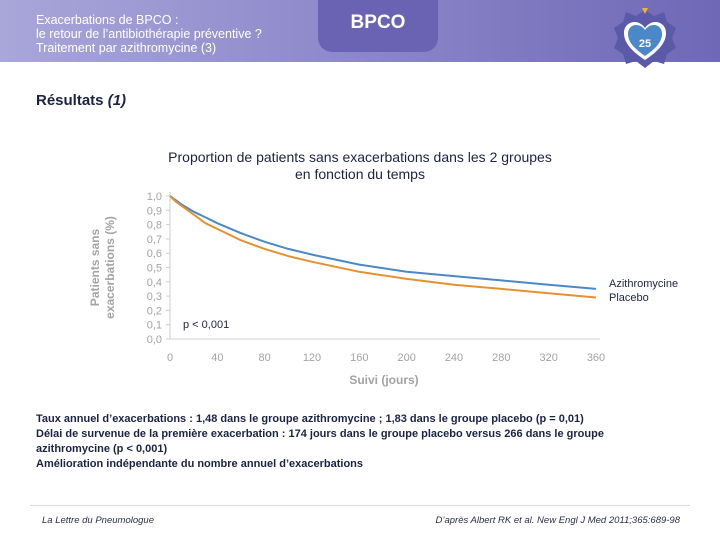 Image resolution: width=720 pixels, height=540 pixels. What do you see at coordinates (643, 284) in the screenshot?
I see `legend-label: Azithromycine` at bounding box center [643, 284].